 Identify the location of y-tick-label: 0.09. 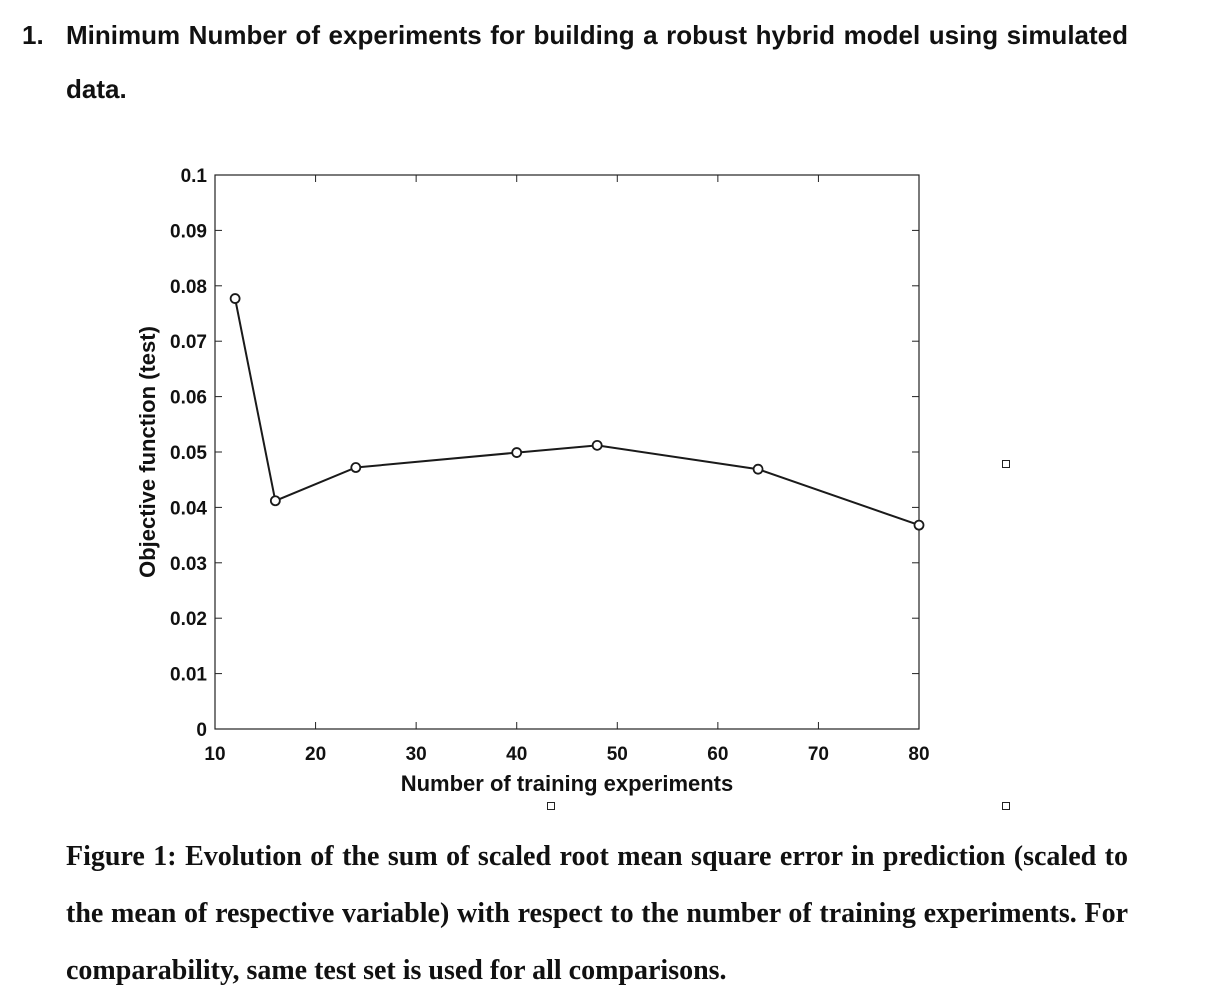
(188, 231).